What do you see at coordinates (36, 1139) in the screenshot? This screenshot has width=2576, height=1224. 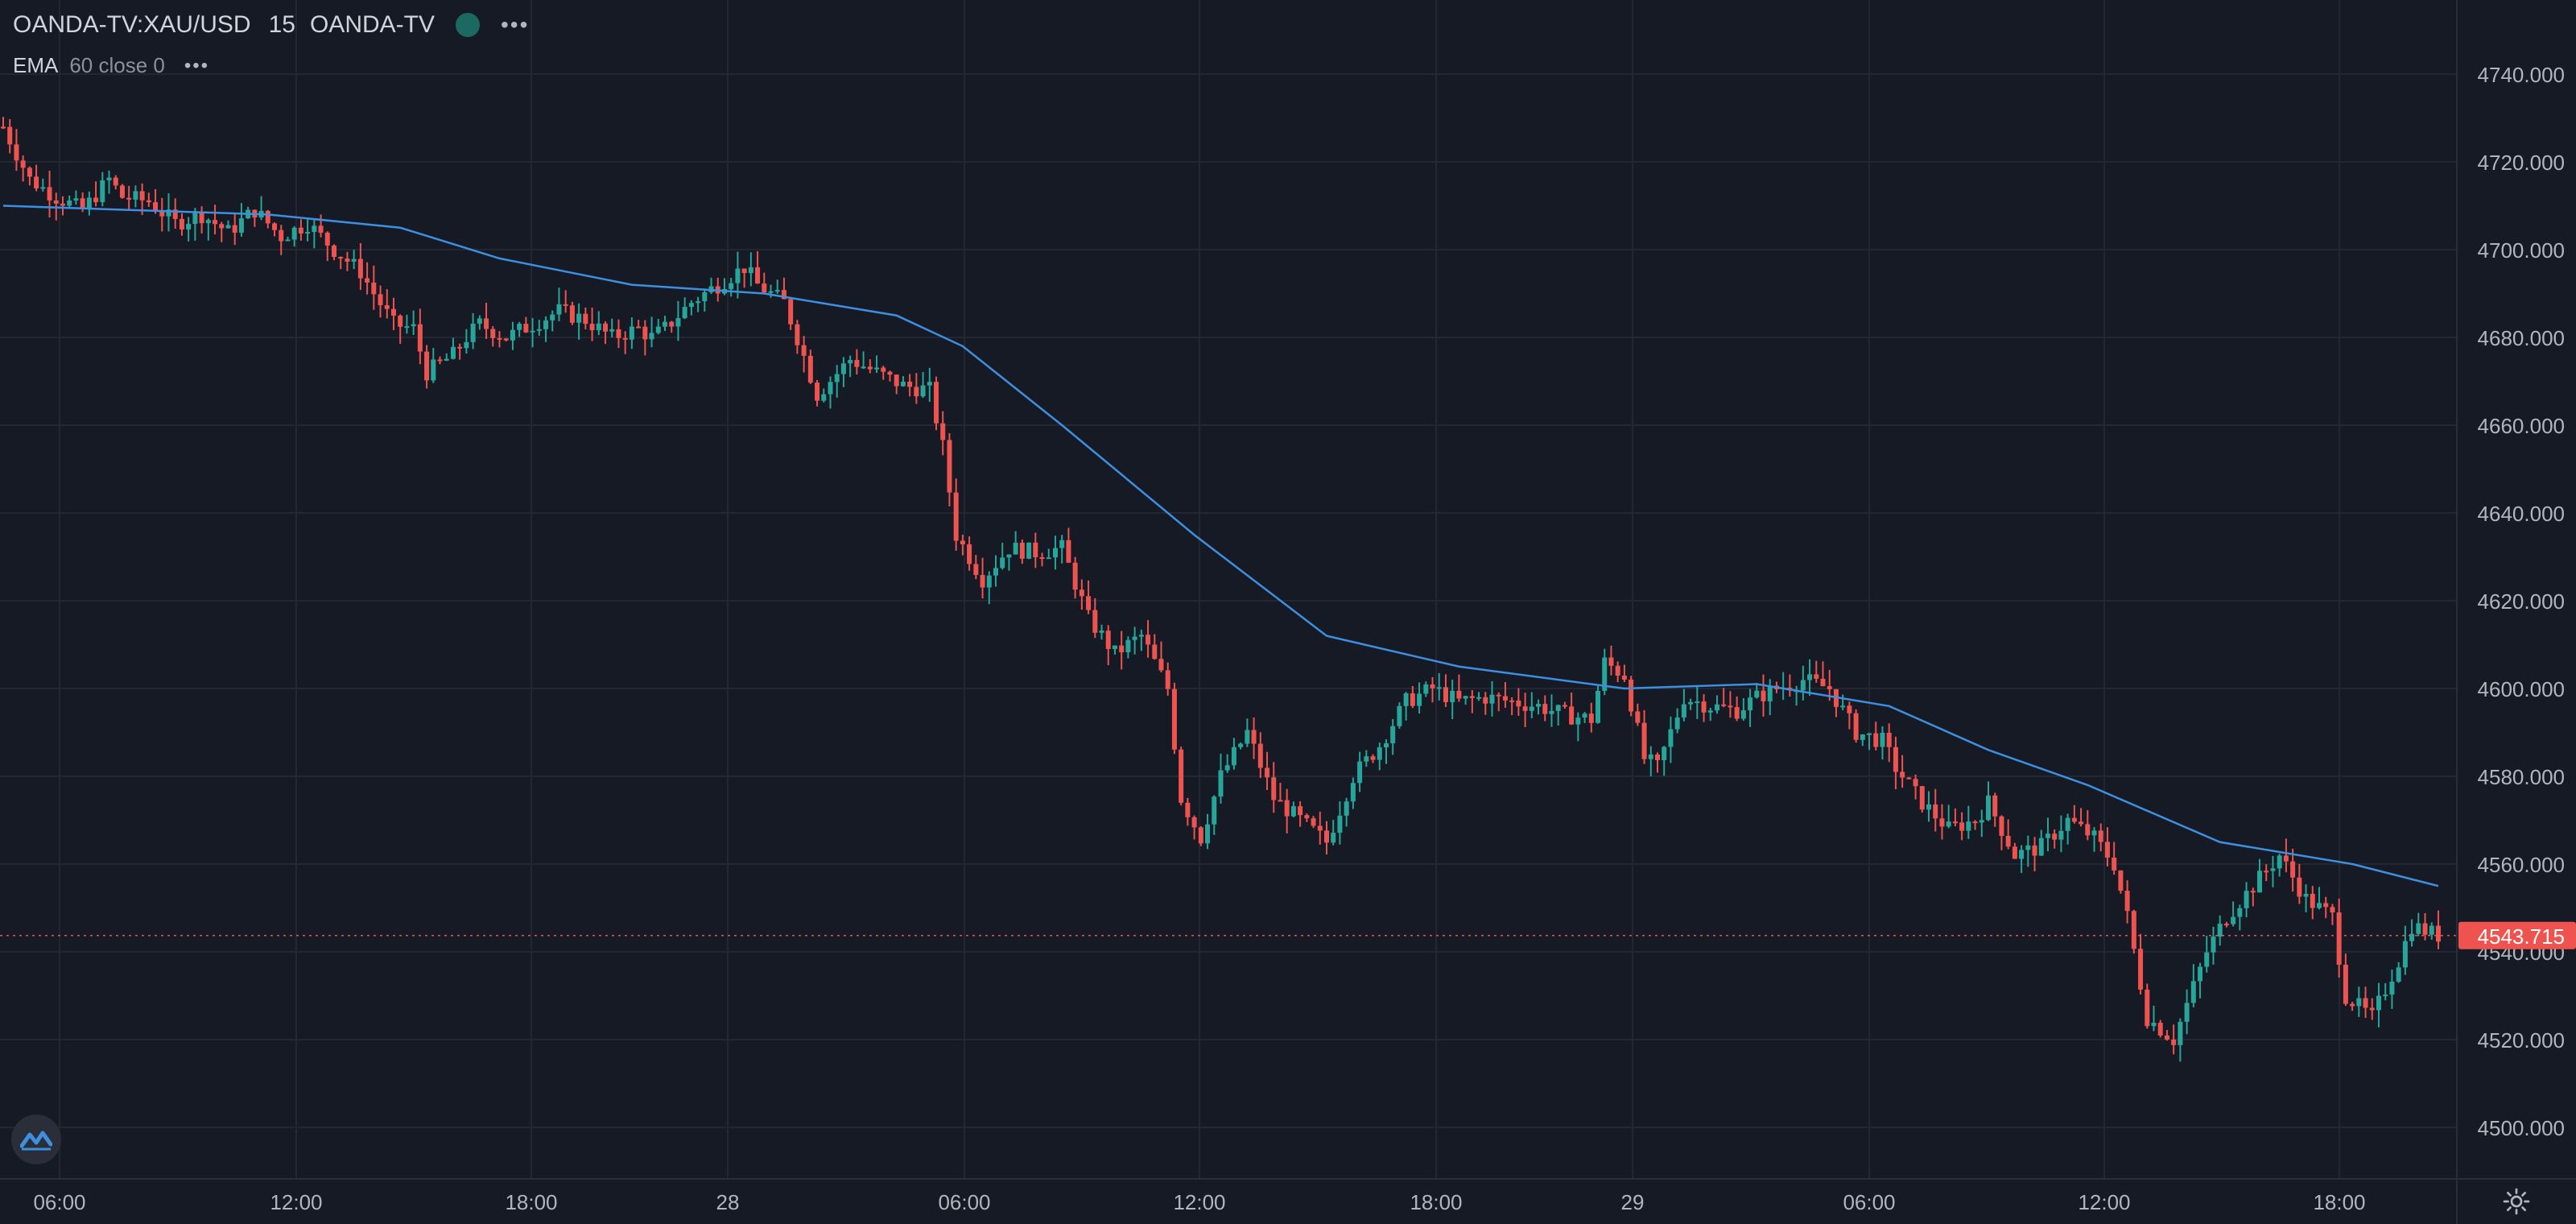 I see `tradingview-logo-icon` at bounding box center [36, 1139].